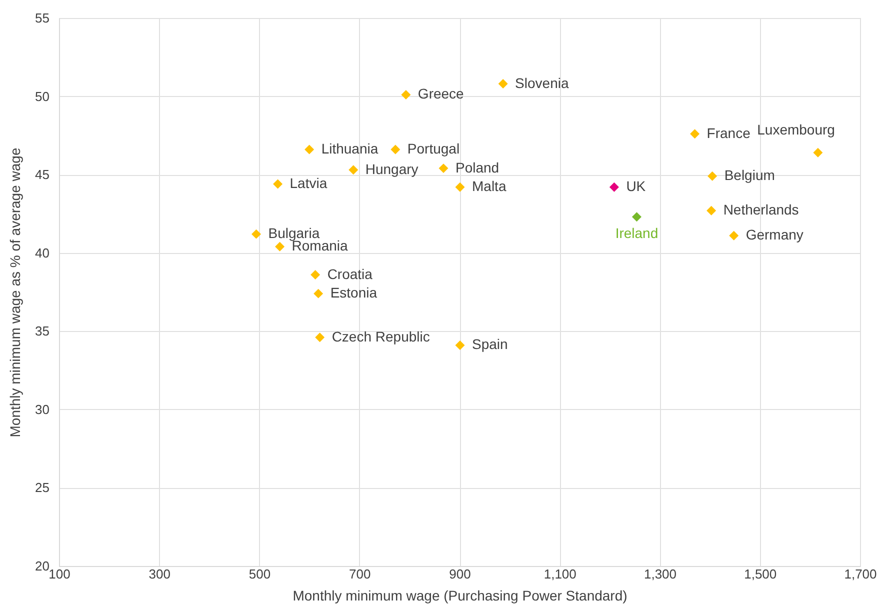 The width and height of the screenshot is (895, 609). What do you see at coordinates (381, 336) in the screenshot?
I see `annotation: Czech Republic` at bounding box center [381, 336].